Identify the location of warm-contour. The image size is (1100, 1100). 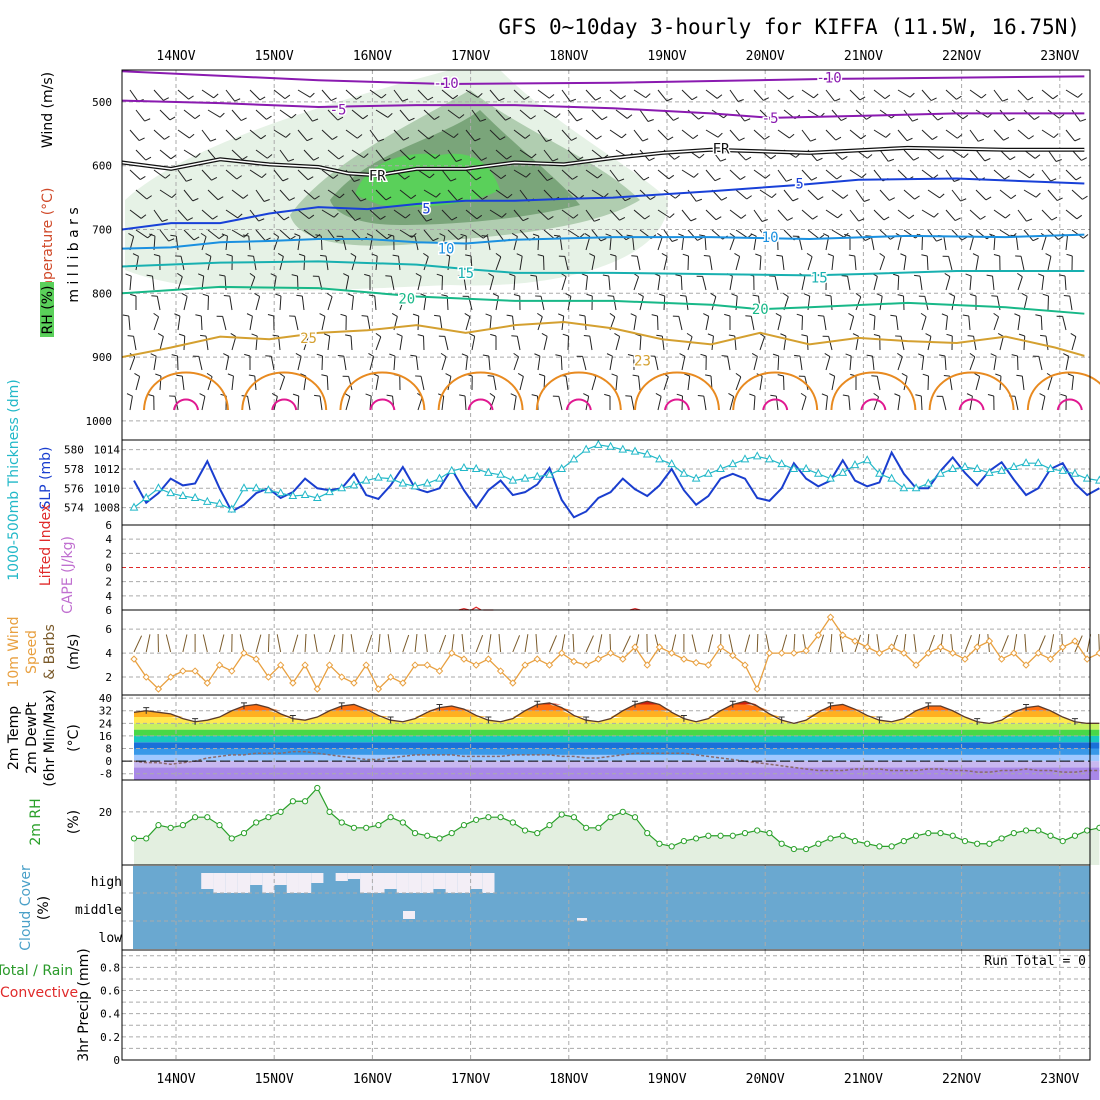
(677, 391).